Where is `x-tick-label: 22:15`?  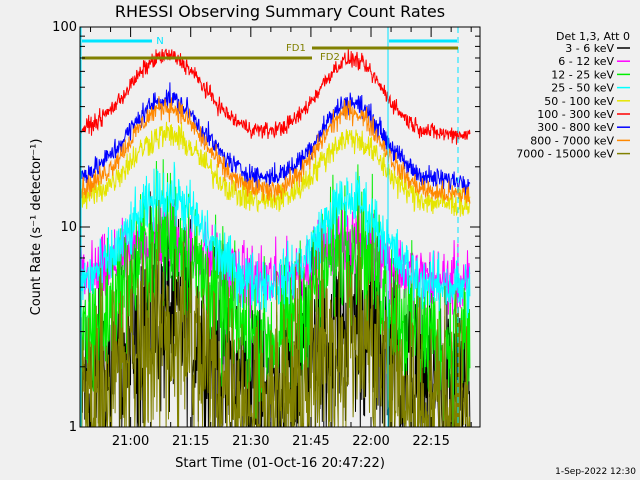
x-tick-label: 22:15 is located at coordinates (430, 441).